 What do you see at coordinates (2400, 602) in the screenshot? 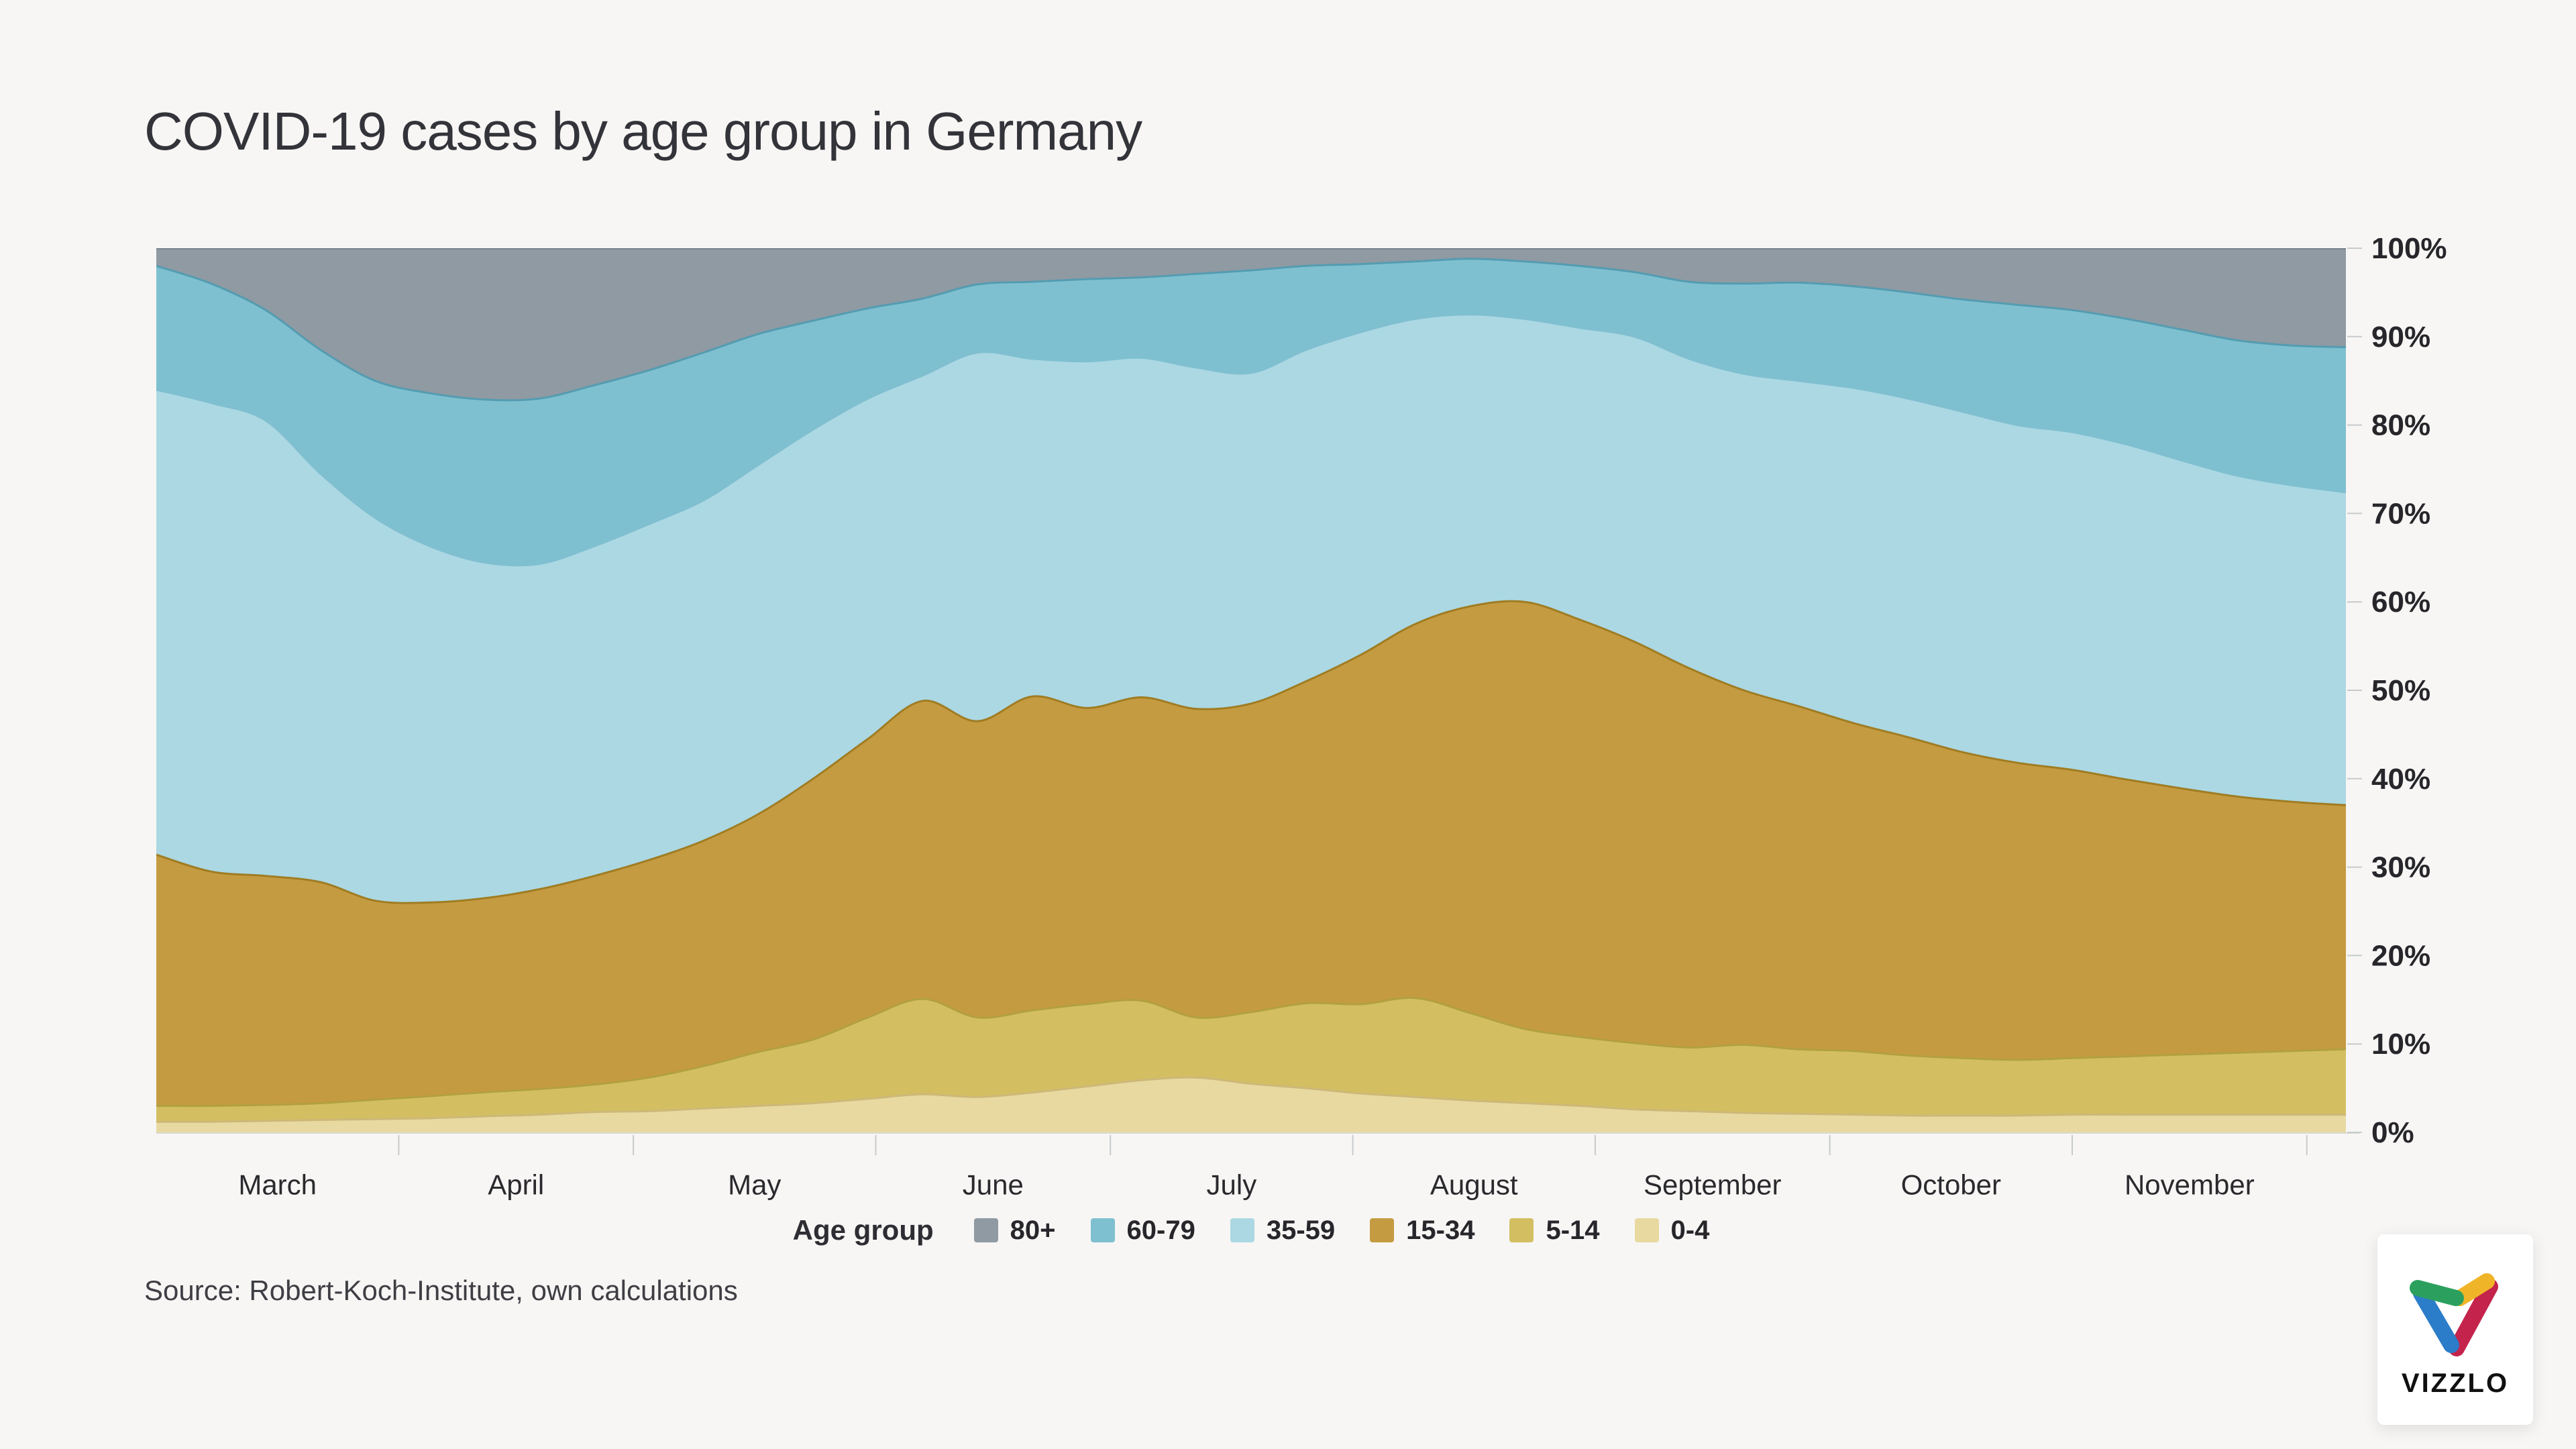
I see `y-axis-label: 60%` at bounding box center [2400, 602].